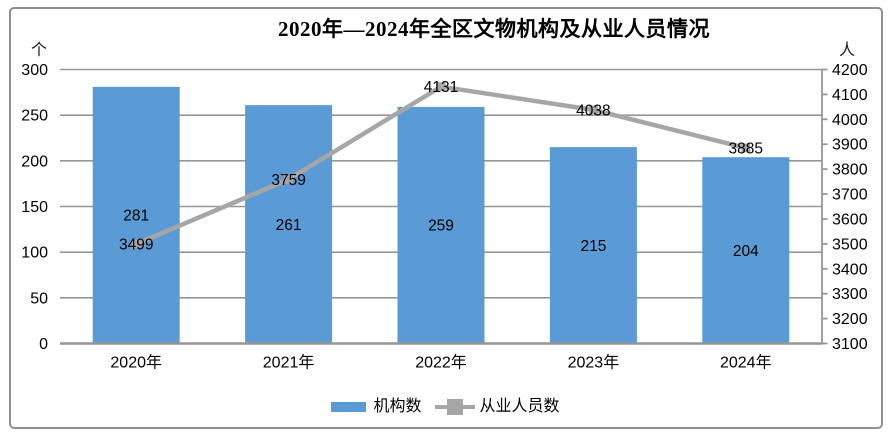 The height and width of the screenshot is (441, 891). Describe the element at coordinates (850, 70) in the screenshot. I see `right-axis-tick-label: 4200` at that location.